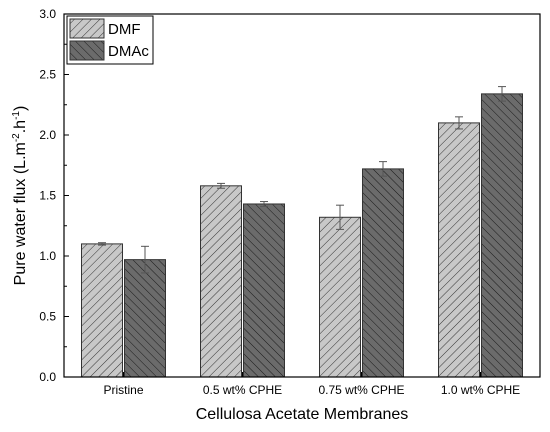 The width and height of the screenshot is (550, 432). I want to click on y-tick-label: 2.0, so click(47, 135).